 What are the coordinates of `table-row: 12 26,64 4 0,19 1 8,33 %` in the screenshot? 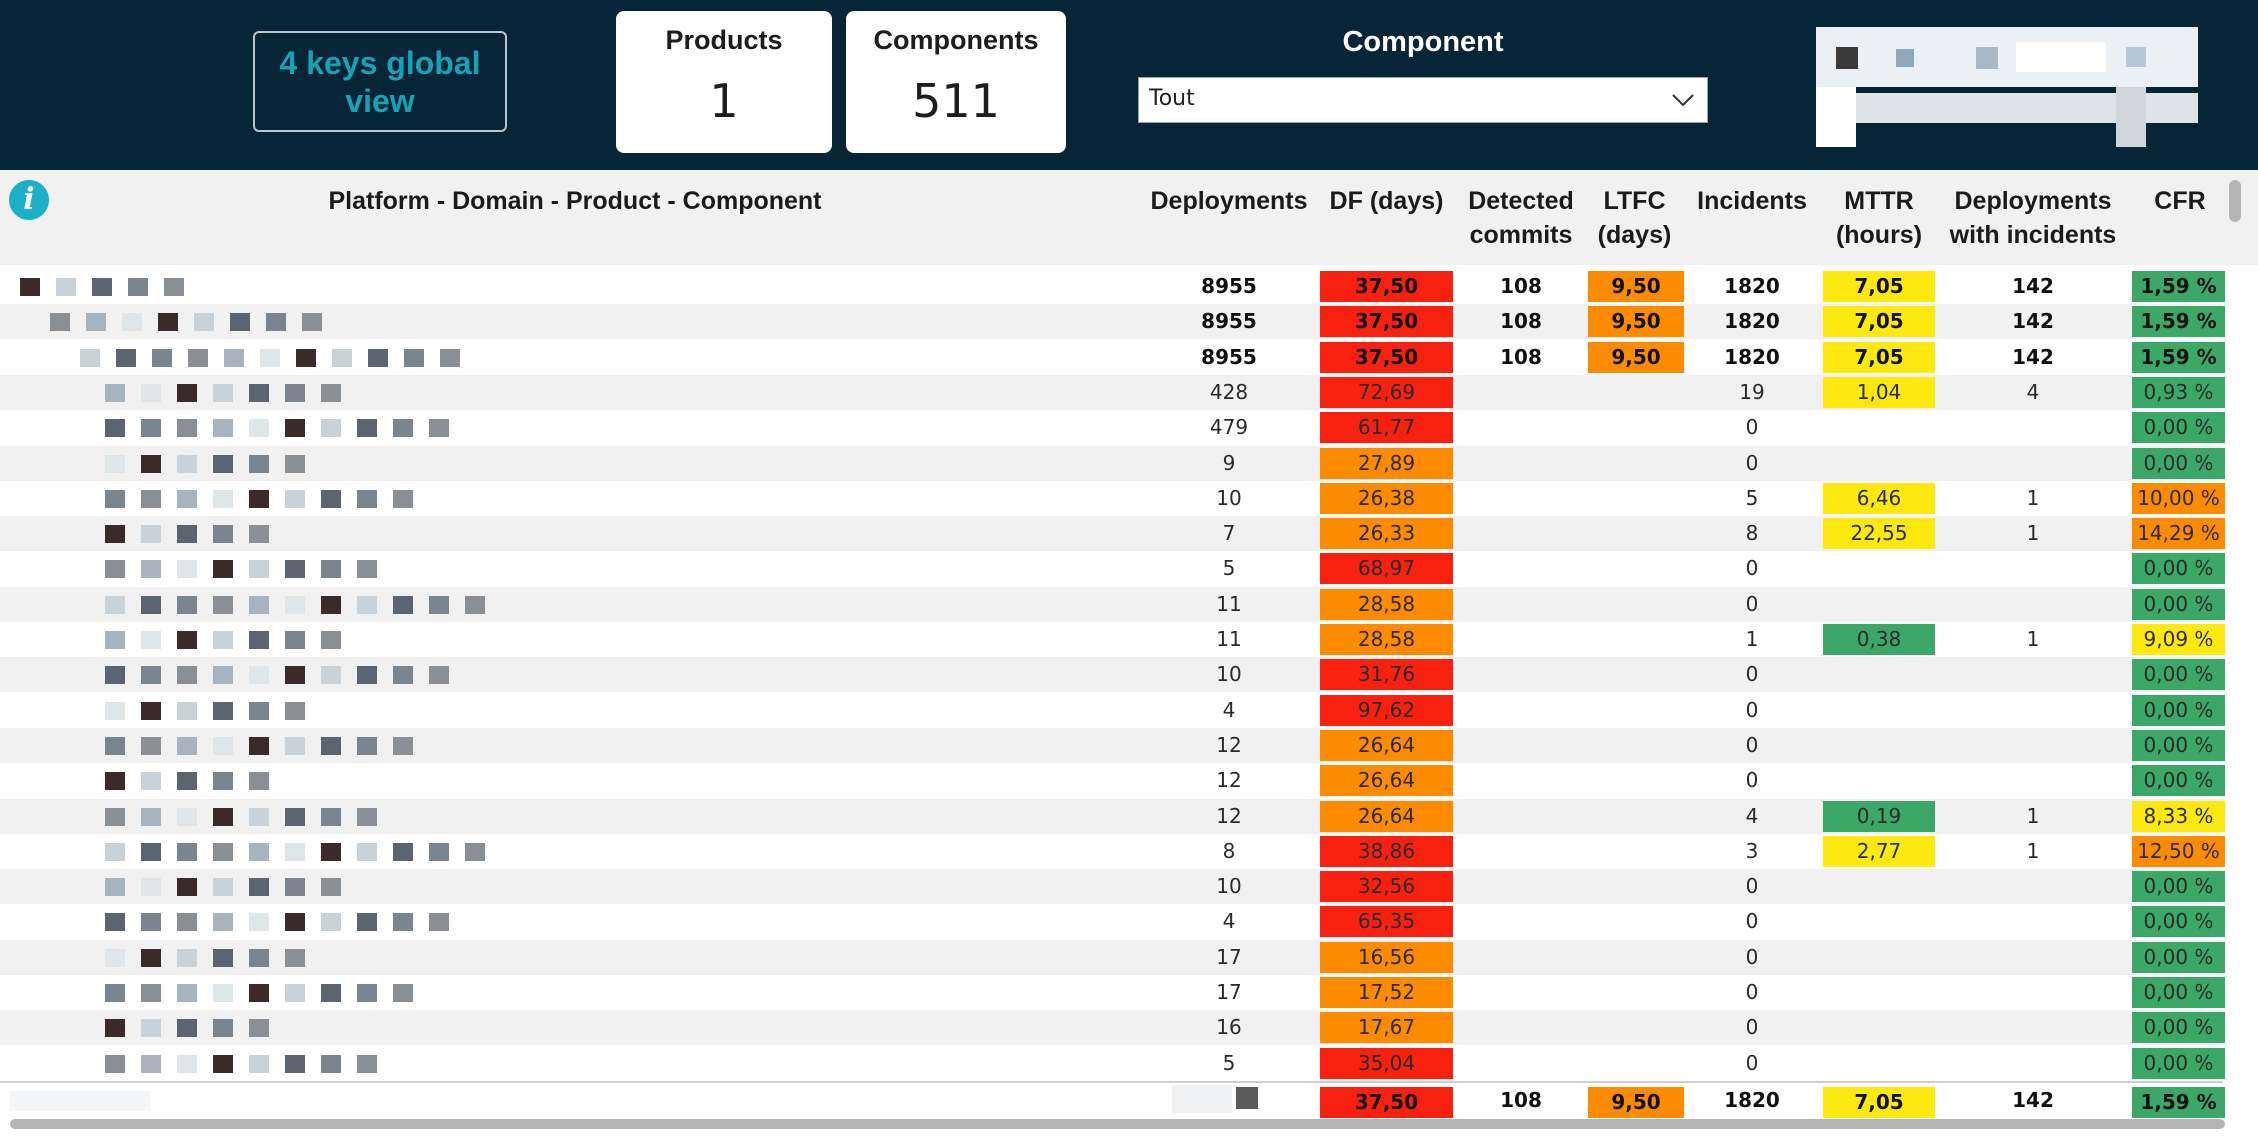 It's located at (1112, 816).